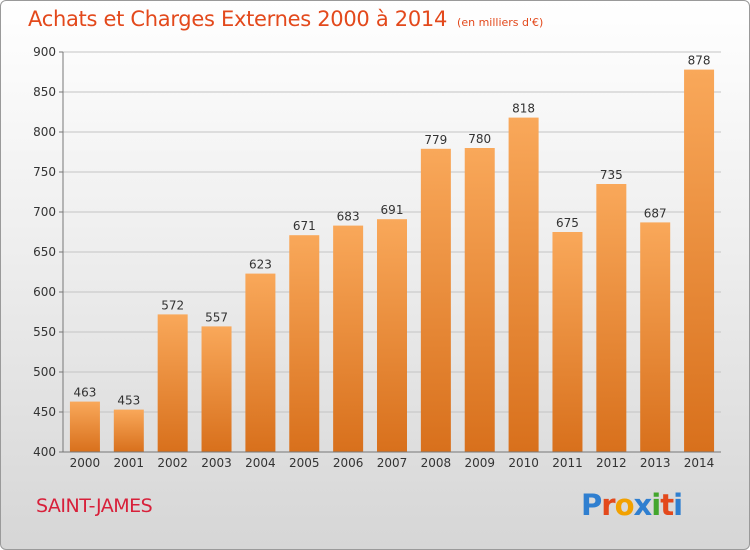 The image size is (750, 550). What do you see at coordinates (44, 92) in the screenshot?
I see `y-tick-label: 850` at bounding box center [44, 92].